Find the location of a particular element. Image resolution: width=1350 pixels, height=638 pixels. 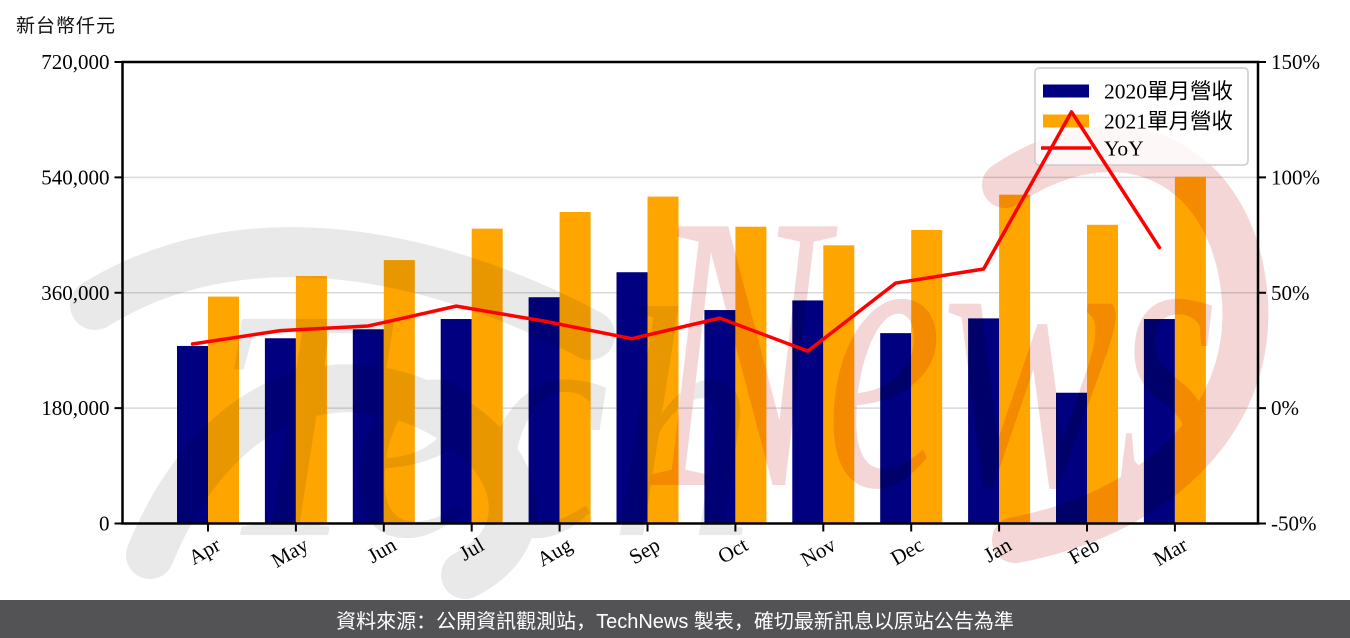

bar-2020單月營收-Nov is located at coordinates (808, 412).